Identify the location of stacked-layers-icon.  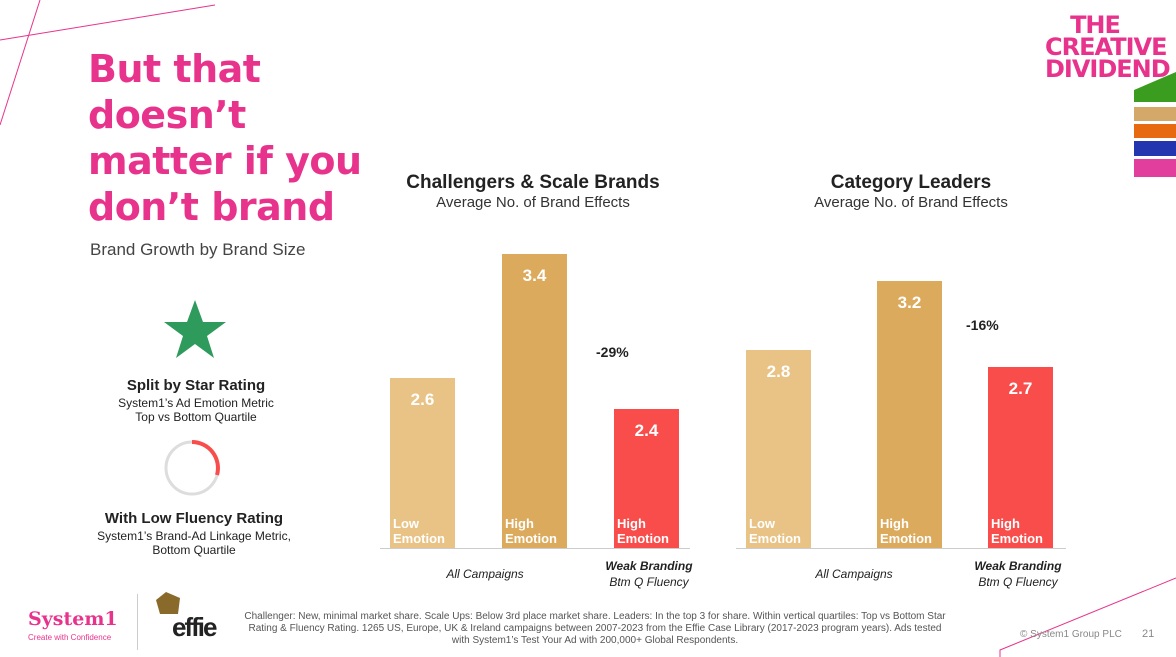
(1155, 124).